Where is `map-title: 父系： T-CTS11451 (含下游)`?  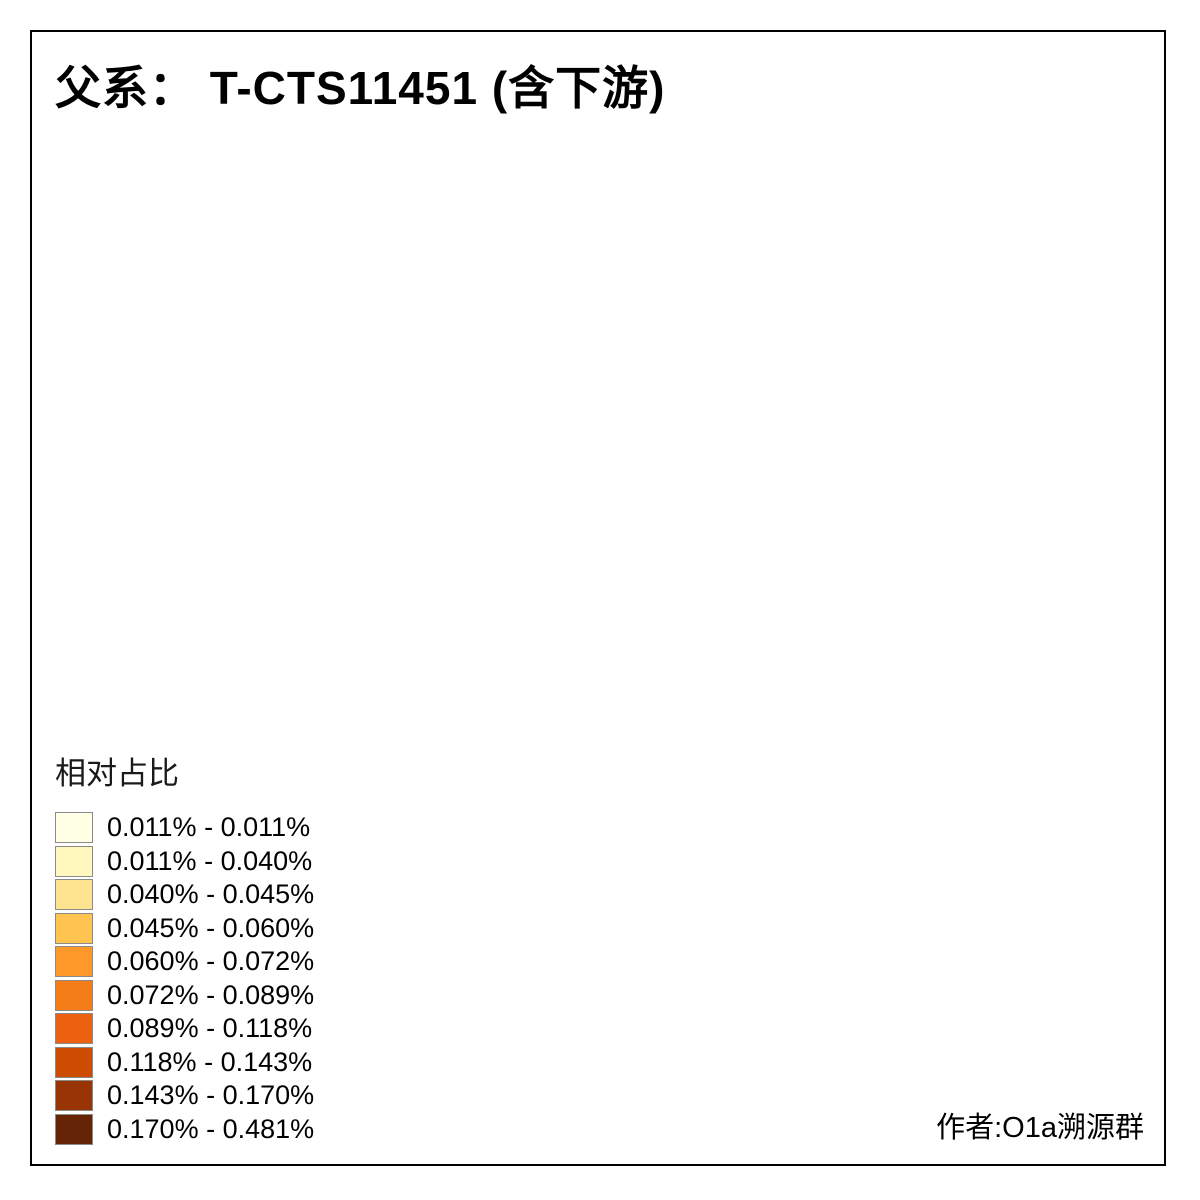 map-title: 父系： T-CTS11451 (含下游) is located at coordinates (360, 88).